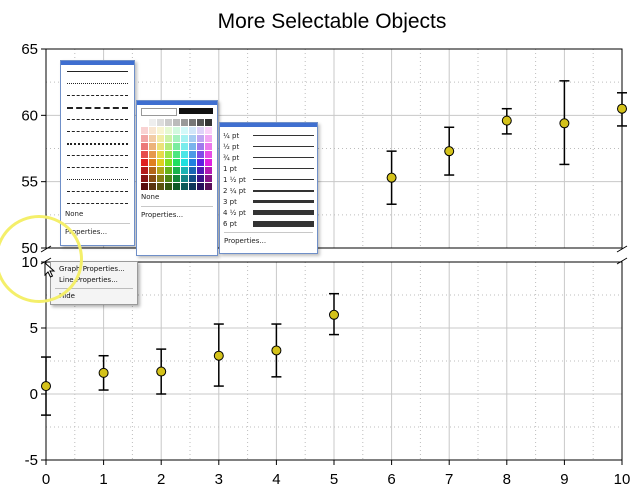  I want to click on line-width-option: ¼ pt, so click(268, 135).